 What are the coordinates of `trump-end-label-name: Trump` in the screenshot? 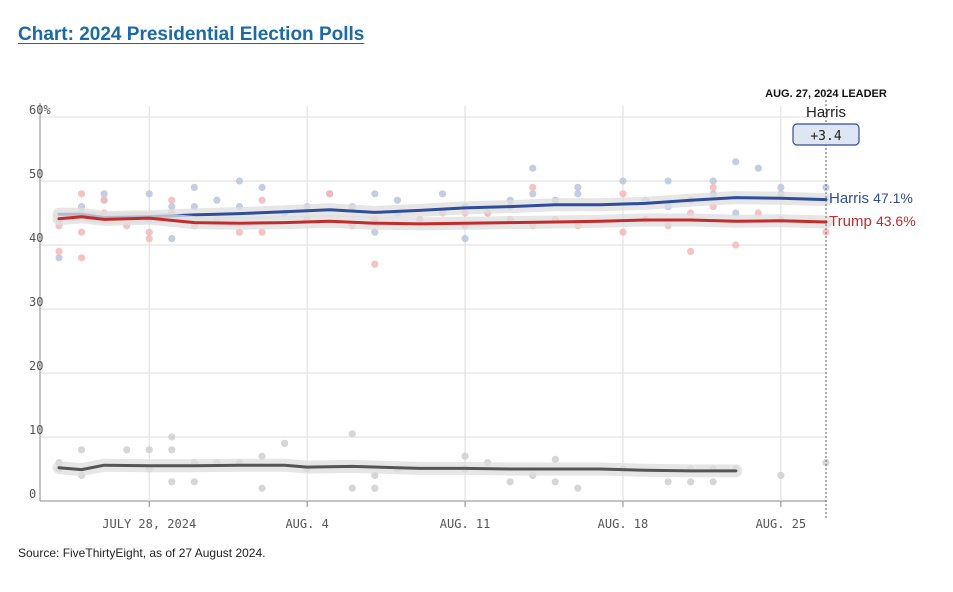 It's located at (852, 221).